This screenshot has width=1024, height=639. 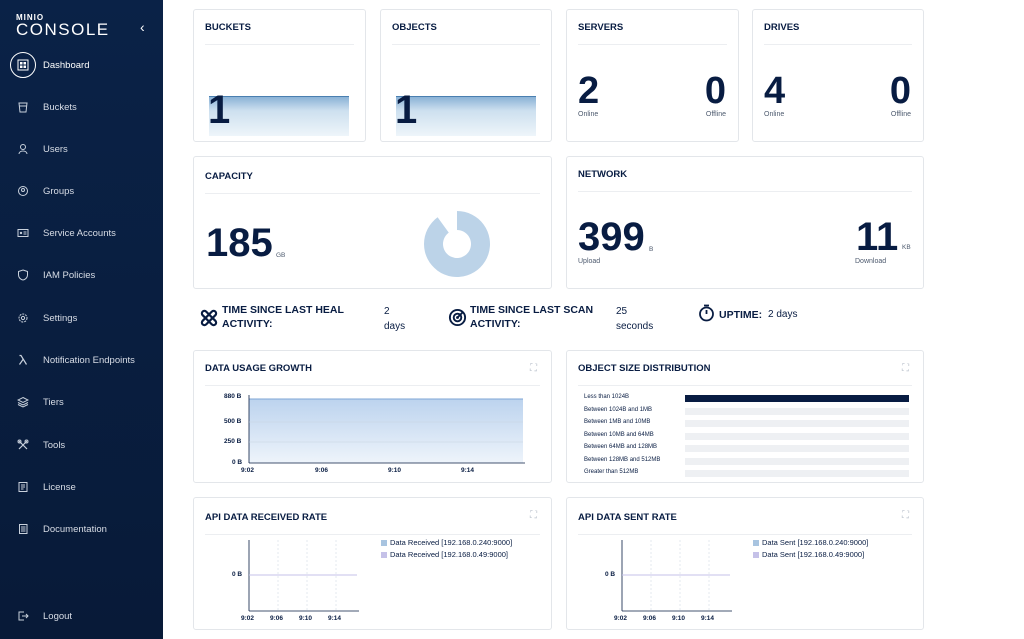 I want to click on network-card: NETWORK 399 B Upload 11 KB Download, so click(x=745, y=222).